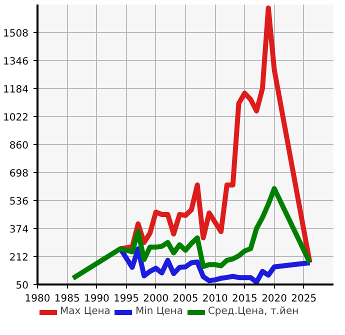  I want to click on x-tick-label: 1990, so click(97, 299).